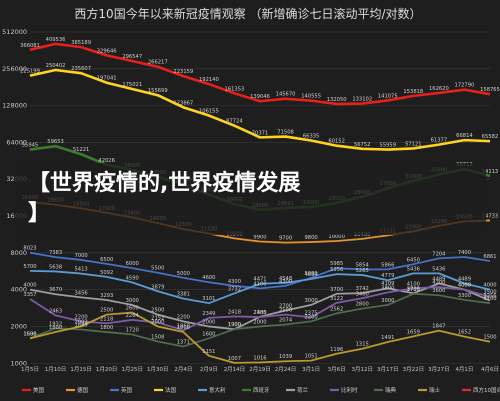  Describe the element at coordinates (183, 274) in the screenshot. I see `data-label: 5000` at that location.